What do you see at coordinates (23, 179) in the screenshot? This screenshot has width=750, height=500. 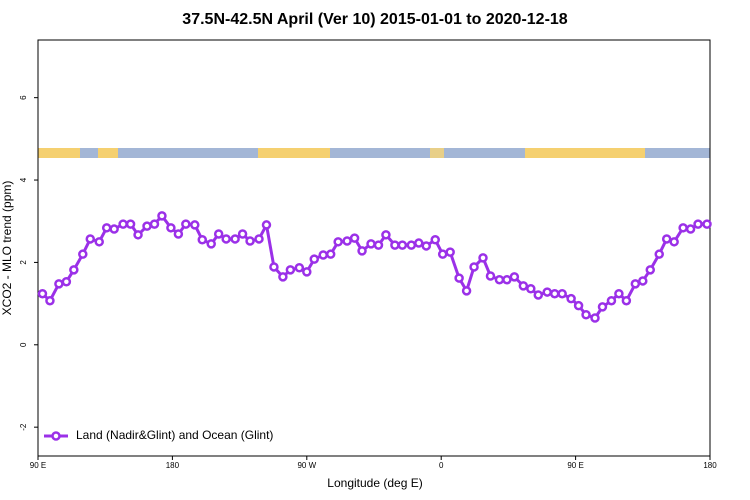 I see `y-tick-label: 4` at bounding box center [23, 179].